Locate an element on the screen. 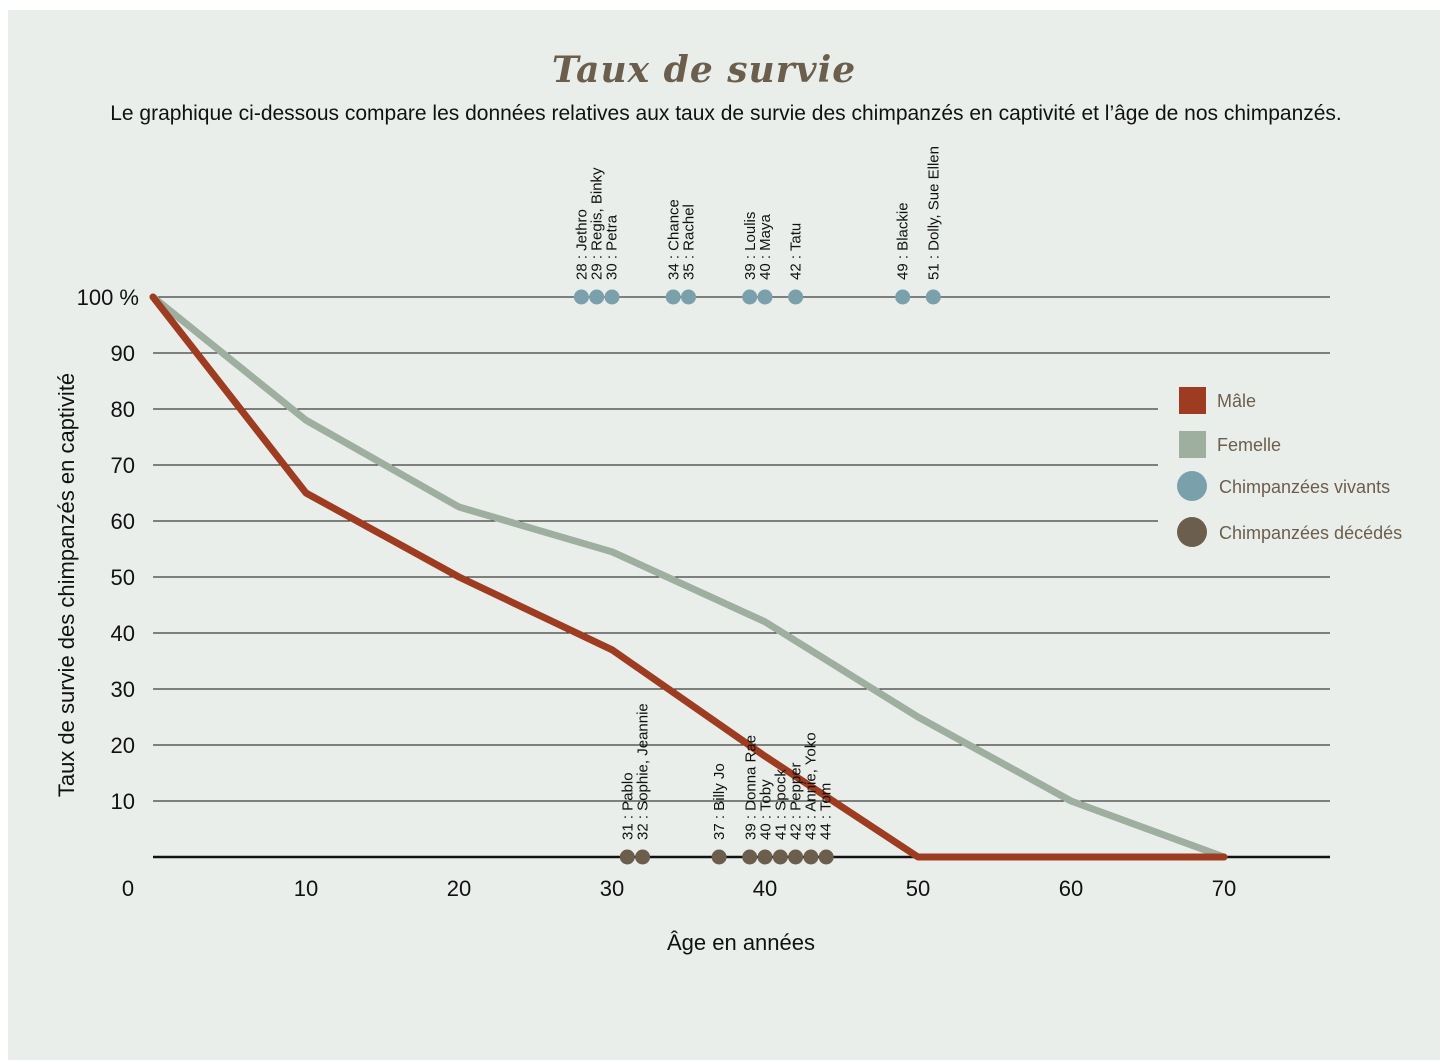  chimp-annotation-label: 51 : Dolly, Sue Ellen is located at coordinates (933, 213).